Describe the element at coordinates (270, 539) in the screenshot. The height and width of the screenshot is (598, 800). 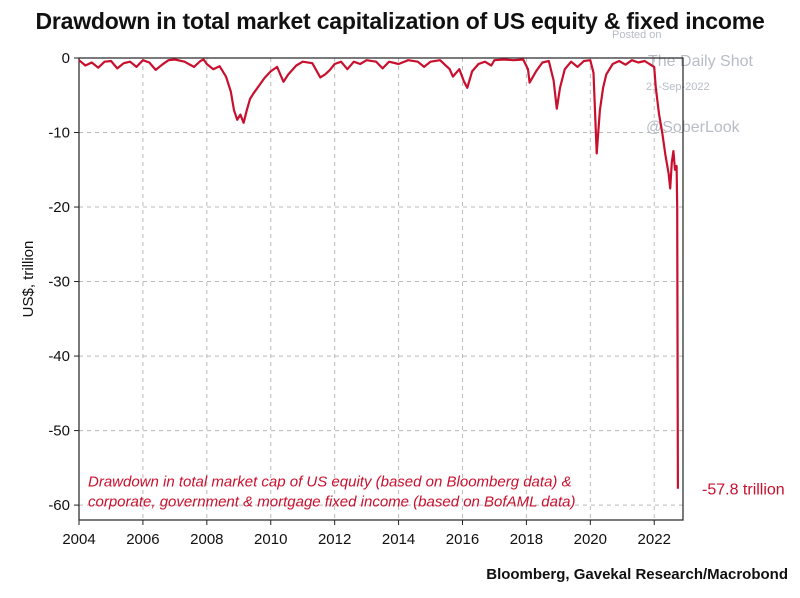
I see `x-tick-label: 2010` at that location.